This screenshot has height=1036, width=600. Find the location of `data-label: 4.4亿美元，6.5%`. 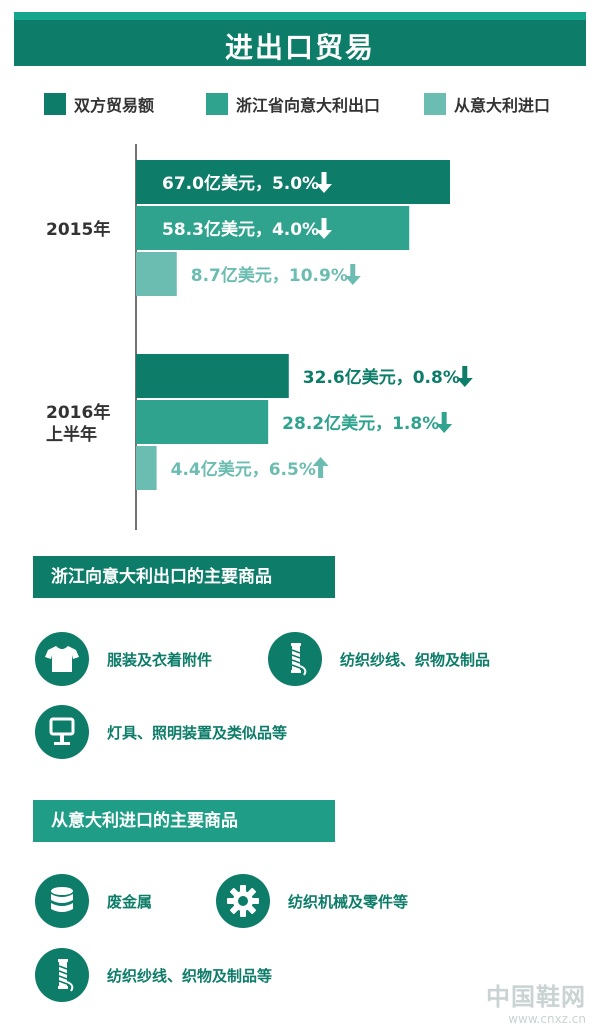

data-label: 4.4亿美元，6.5% is located at coordinates (243, 469).